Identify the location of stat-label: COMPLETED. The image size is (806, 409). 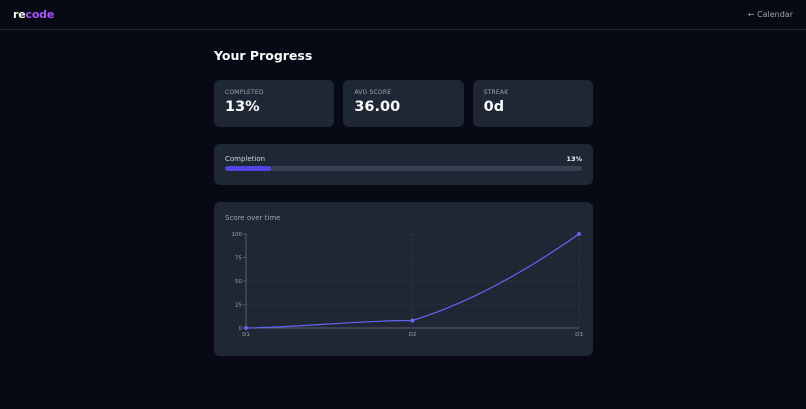
(244, 92).